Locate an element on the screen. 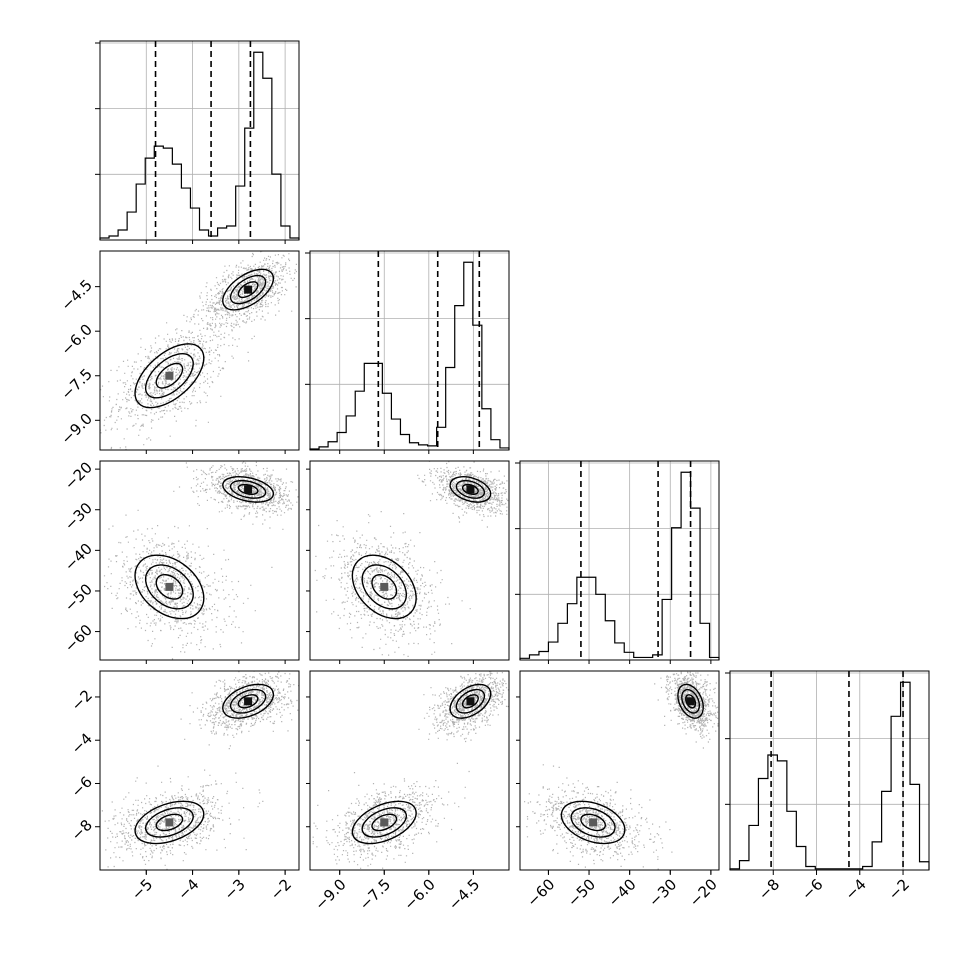  panel-2-1-frame is located at coordinates (409, 560).